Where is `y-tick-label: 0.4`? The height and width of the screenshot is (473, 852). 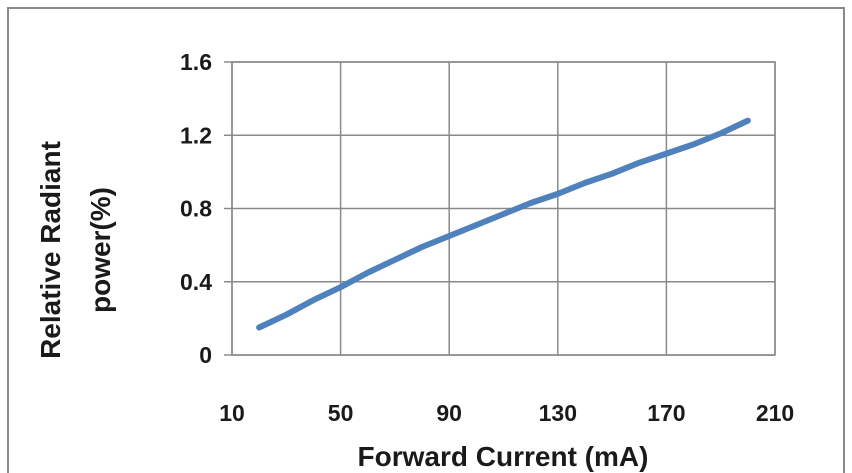 y-tick-label: 0.4 is located at coordinates (196, 282).